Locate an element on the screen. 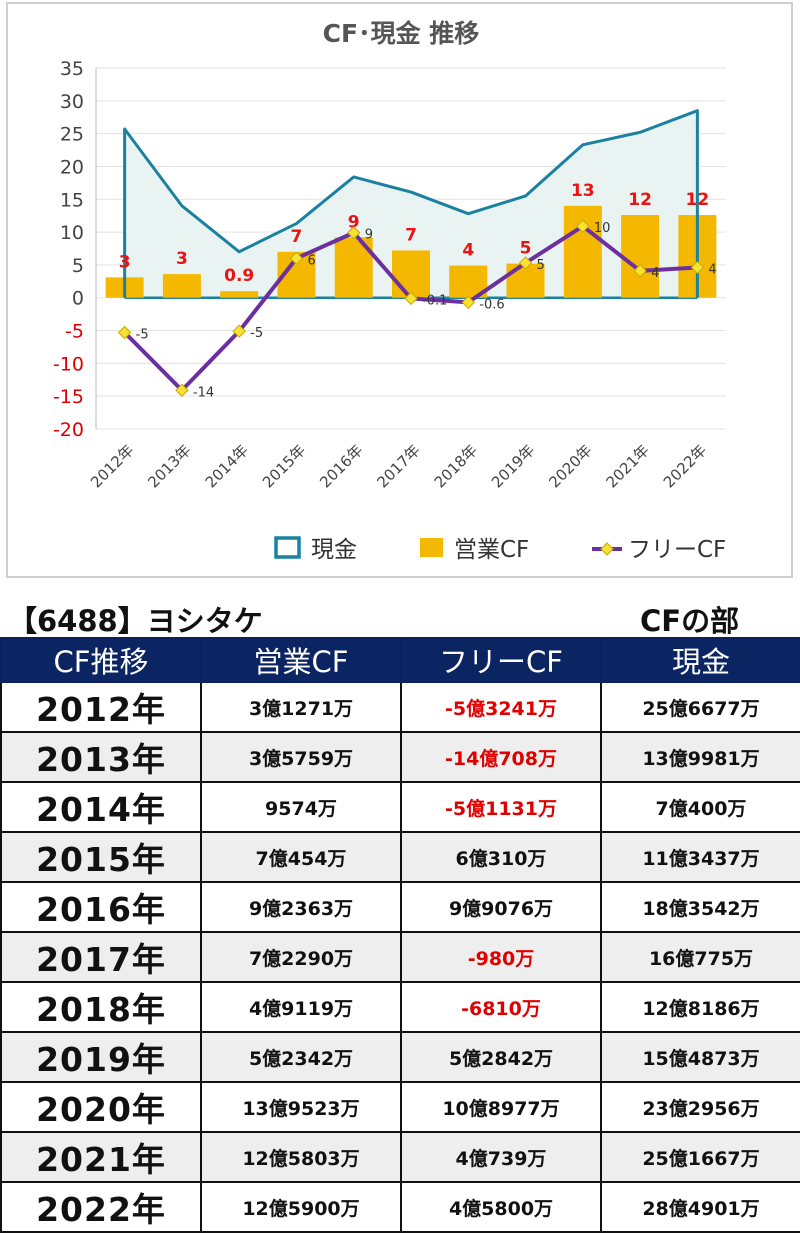 Image resolution: width=800 pixels, height=1233 pixels. y-tick-label: 5 is located at coordinates (78, 266).